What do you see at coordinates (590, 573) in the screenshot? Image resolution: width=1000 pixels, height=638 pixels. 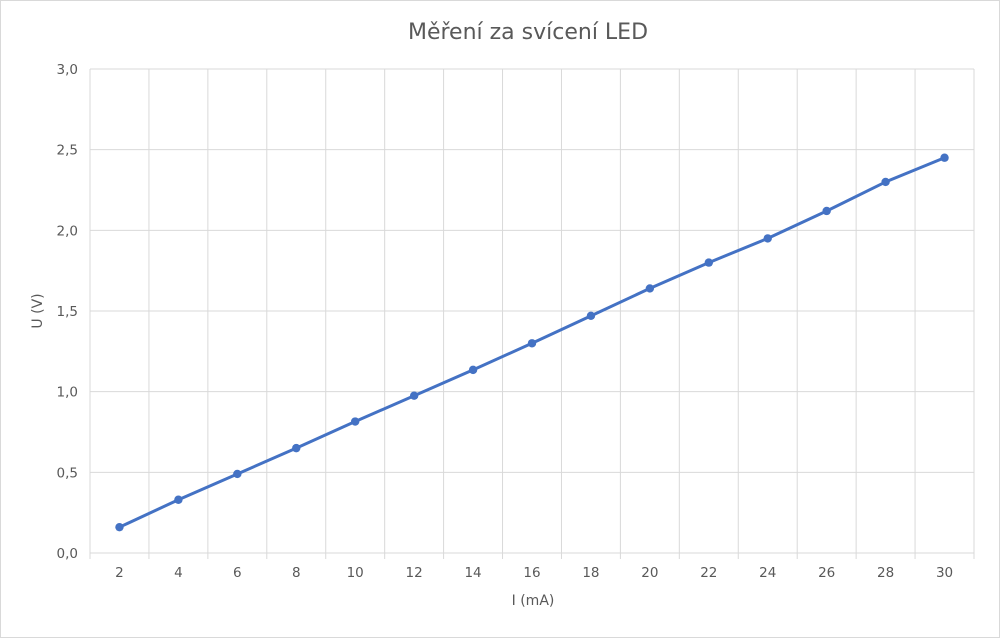 I see `x-tick-label: 18` at bounding box center [590, 573].